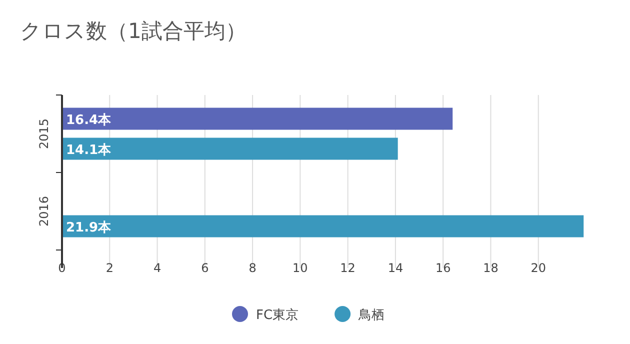  Describe the element at coordinates (396, 268) in the screenshot. I see `x-tick-label: 14` at that location.